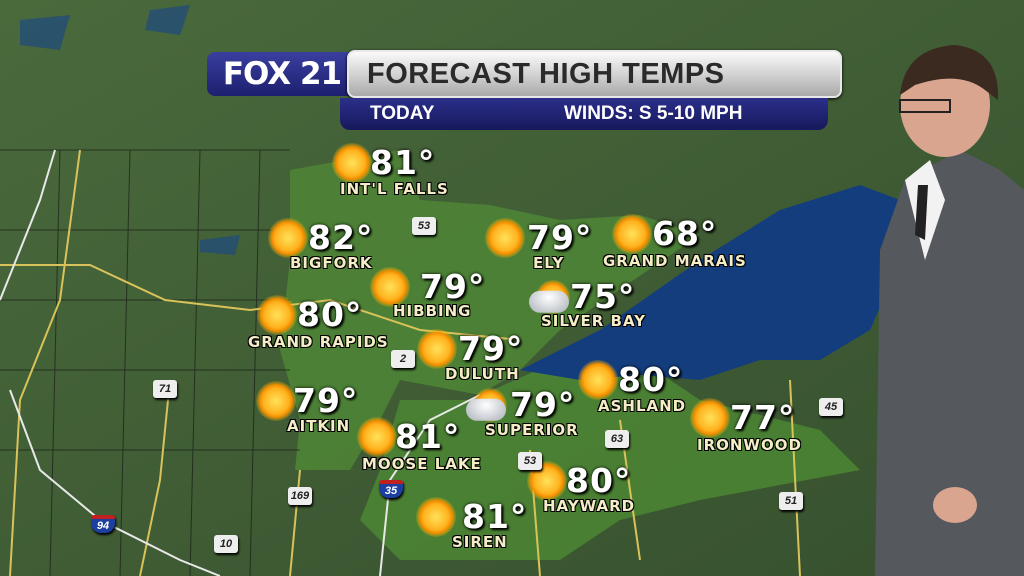 The height and width of the screenshot is (576, 1024). Describe the element at coordinates (763, 417) in the screenshot. I see `temperature: 77°` at that location.